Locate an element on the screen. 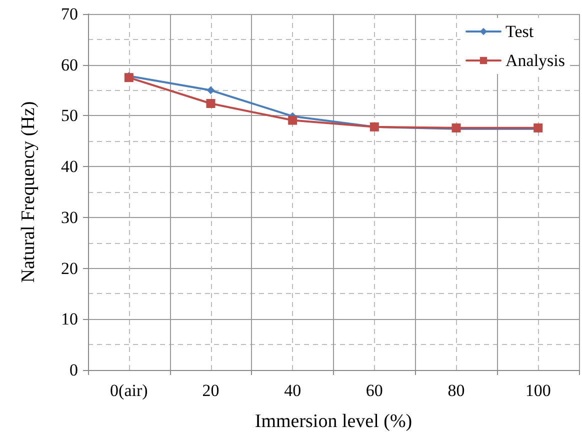 The width and height of the screenshot is (582, 437). x-tick-label: 100 is located at coordinates (538, 390).